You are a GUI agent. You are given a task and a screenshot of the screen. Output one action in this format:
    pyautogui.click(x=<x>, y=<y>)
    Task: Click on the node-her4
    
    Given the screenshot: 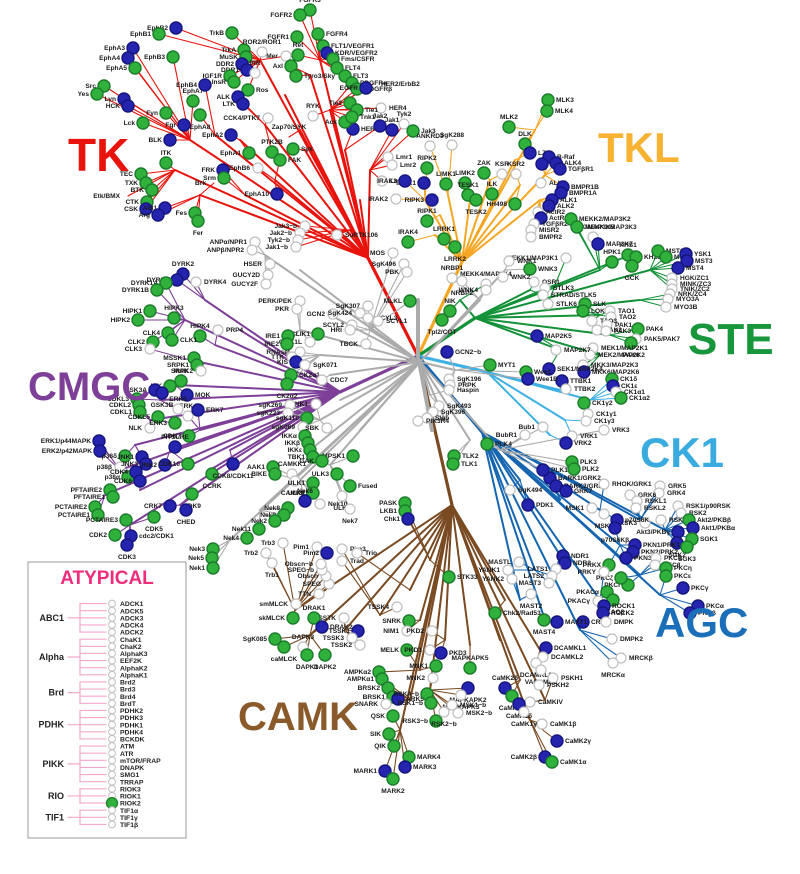 What is the action you would take?
    pyautogui.click(x=381, y=108)
    